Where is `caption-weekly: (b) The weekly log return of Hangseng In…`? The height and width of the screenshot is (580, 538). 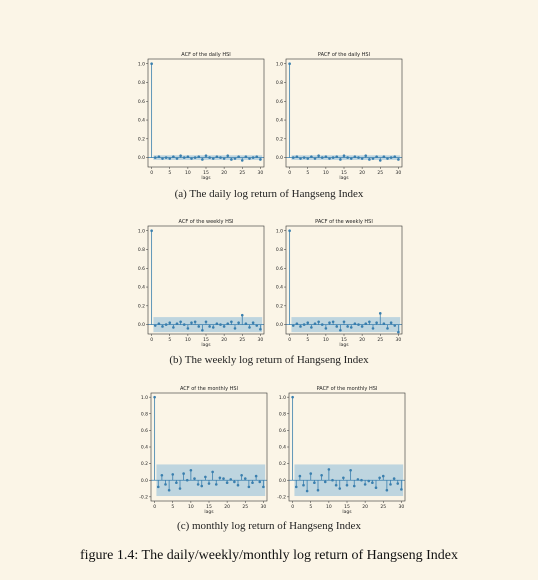 caption-weekly: (b) The weekly log return of Hangseng In… is located at coordinates (269, 360).